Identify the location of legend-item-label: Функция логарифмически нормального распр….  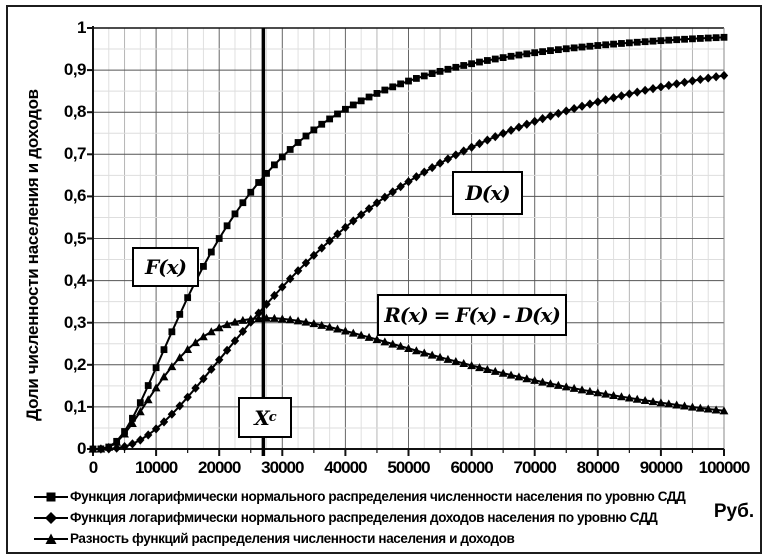
(364, 517).